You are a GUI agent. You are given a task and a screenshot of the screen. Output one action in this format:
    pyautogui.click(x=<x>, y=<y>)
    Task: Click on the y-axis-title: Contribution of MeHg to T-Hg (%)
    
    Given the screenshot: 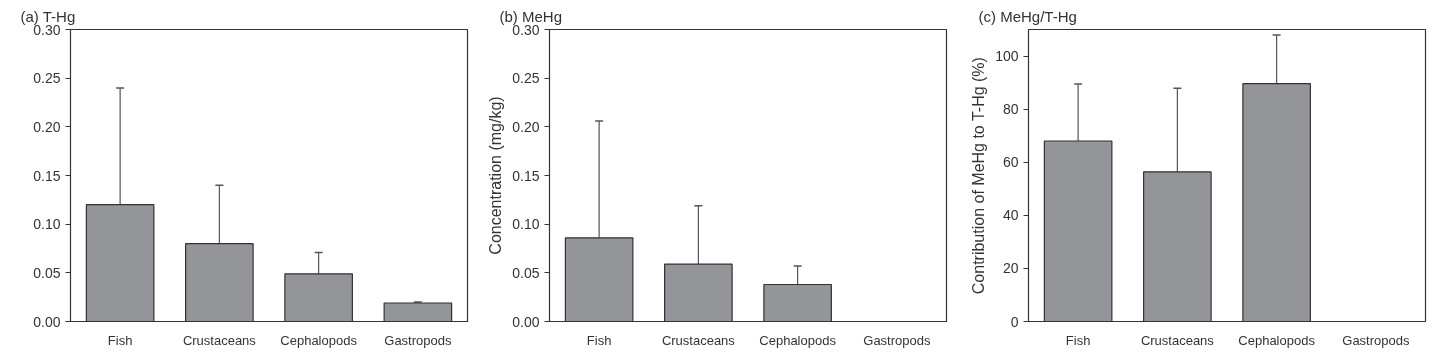 What is the action you would take?
    pyautogui.click(x=979, y=176)
    